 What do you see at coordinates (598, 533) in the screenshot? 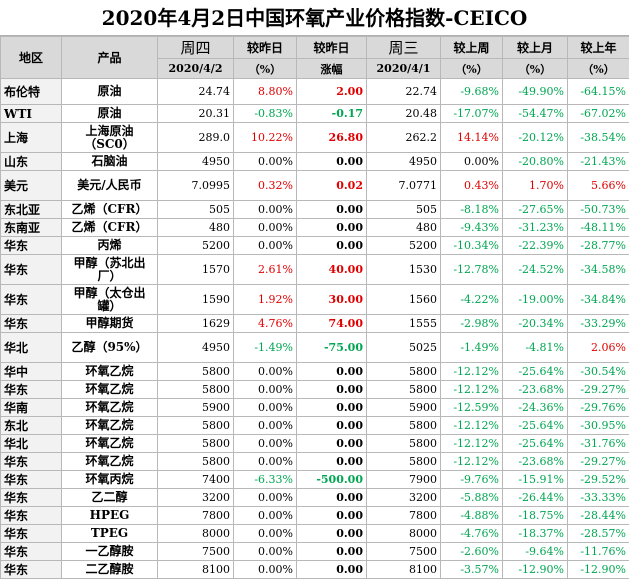
I see `year-change-pct-cell: -28.57%` at bounding box center [598, 533].